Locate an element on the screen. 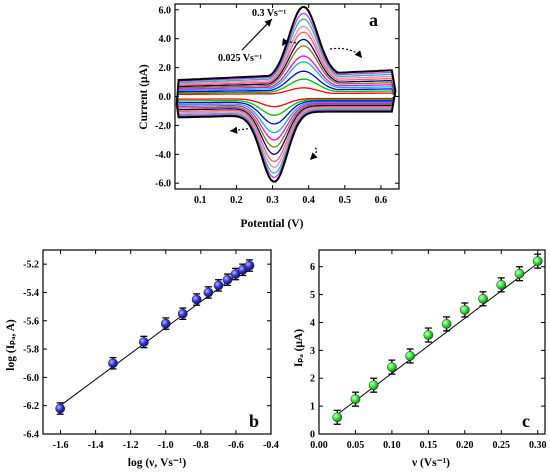 The height and width of the screenshot is (472, 550). x-tick-label: 0.6 is located at coordinates (381, 200).